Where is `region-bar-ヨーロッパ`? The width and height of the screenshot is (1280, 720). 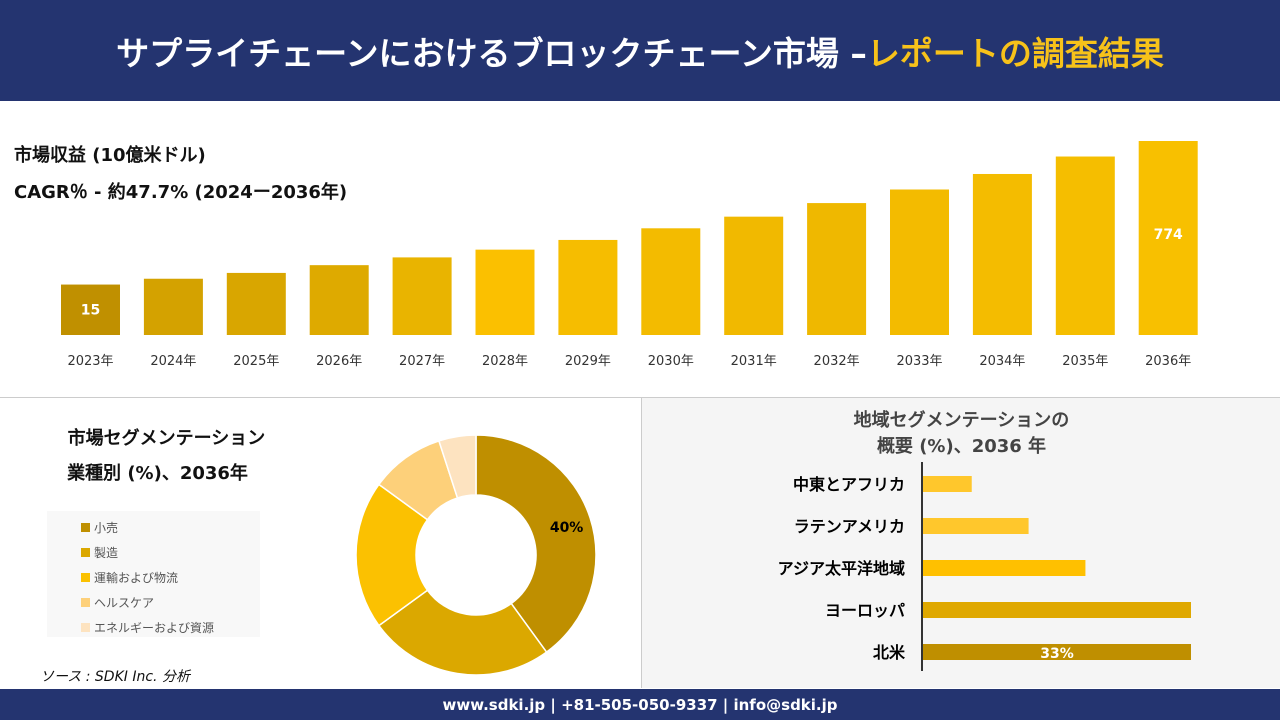 region-bar-ヨーロッパ is located at coordinates (1057, 610).